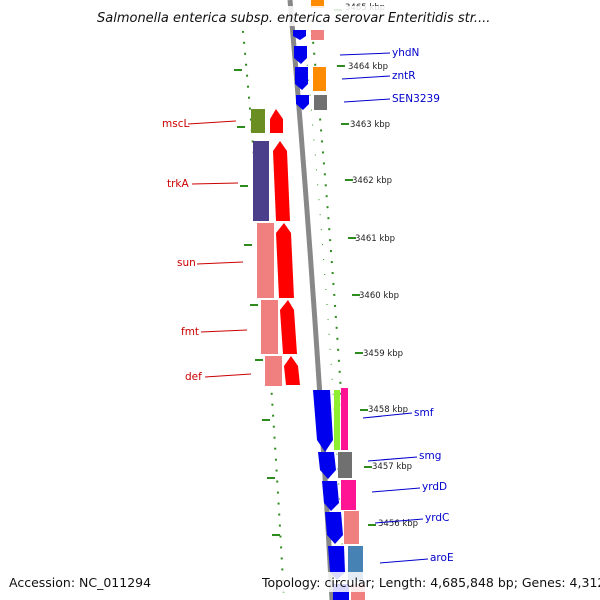 Image resolution: width=600 pixels, height=600 pixels. What do you see at coordinates (375, 239) in the screenshot?
I see `kbp-label: 3461 kbp` at bounding box center [375, 239].